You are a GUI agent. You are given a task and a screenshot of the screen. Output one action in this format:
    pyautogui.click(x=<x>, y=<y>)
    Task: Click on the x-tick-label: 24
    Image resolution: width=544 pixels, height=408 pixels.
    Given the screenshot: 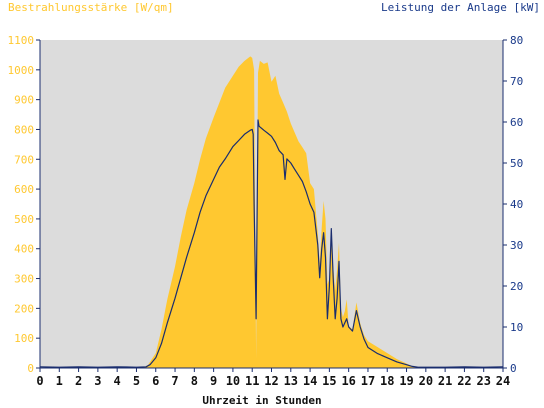 What is the action you would take?
    pyautogui.click(x=503, y=381)
    